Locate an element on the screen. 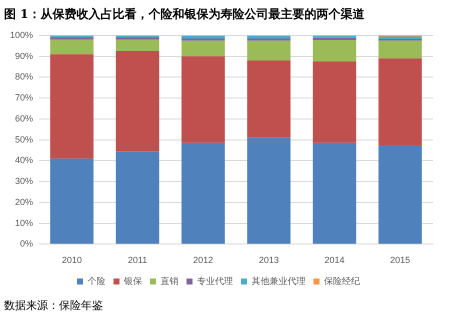  legend-label: 专业代理 is located at coordinates (215, 281).